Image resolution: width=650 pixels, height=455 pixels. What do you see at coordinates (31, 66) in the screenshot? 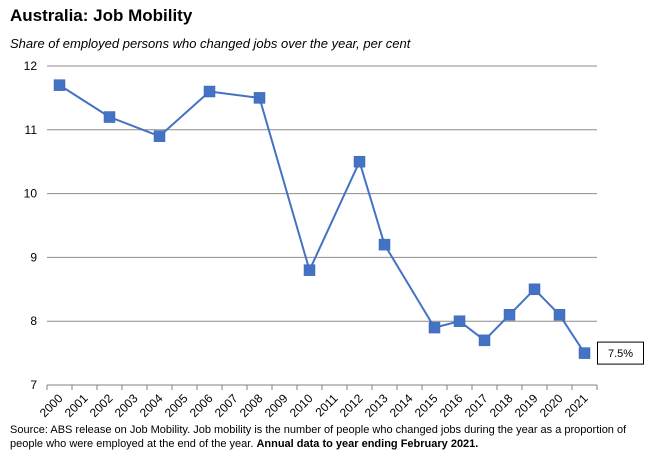
I see `y-tick-label: 12` at bounding box center [31, 66].